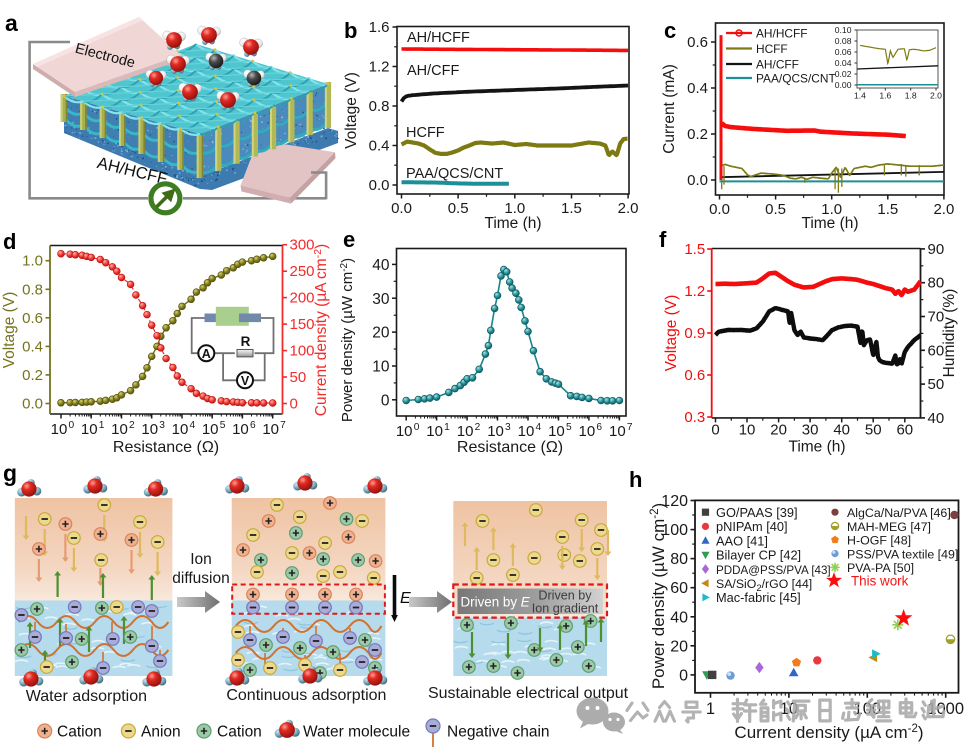  I want to click on svg-text: 200, so click(302, 298).